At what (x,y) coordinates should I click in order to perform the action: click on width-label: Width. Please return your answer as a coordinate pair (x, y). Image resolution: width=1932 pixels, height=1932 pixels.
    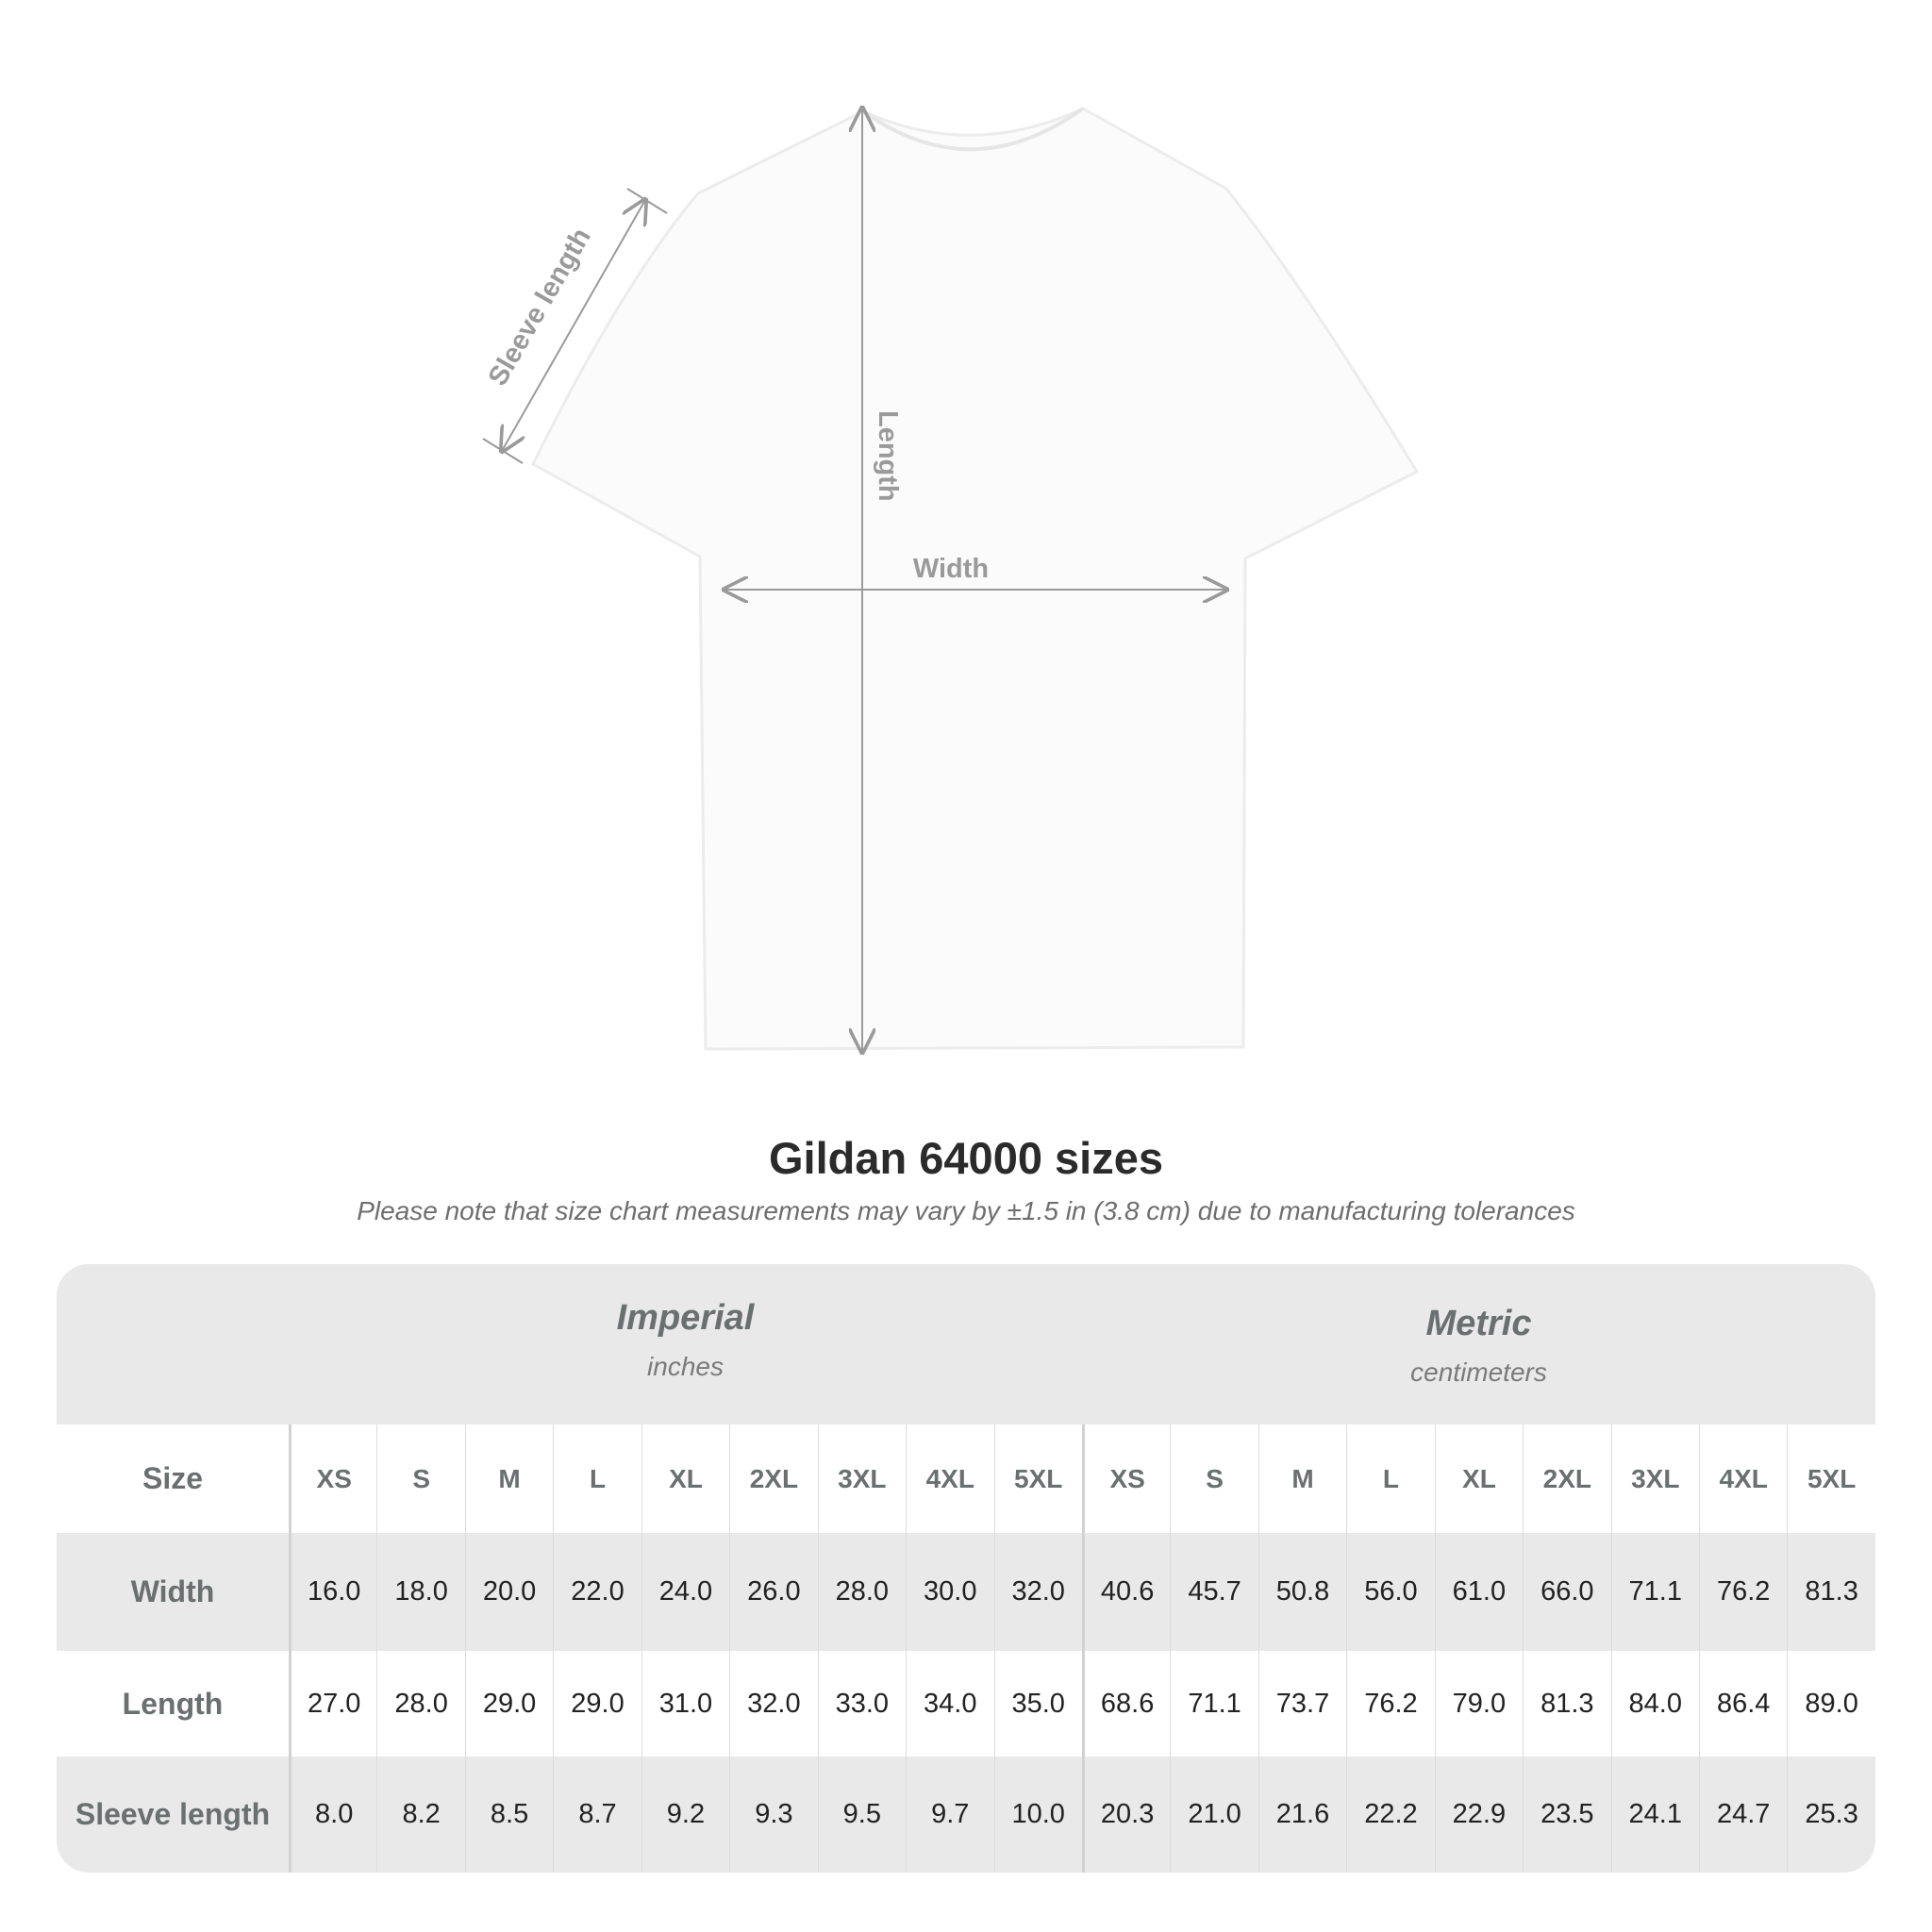
    Looking at the image, I should click on (951, 569).